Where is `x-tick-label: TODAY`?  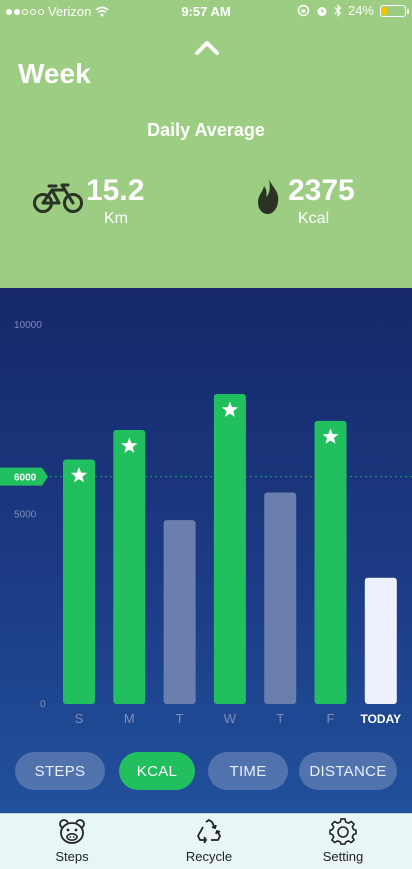
x-tick-label: TODAY is located at coordinates (380, 719).